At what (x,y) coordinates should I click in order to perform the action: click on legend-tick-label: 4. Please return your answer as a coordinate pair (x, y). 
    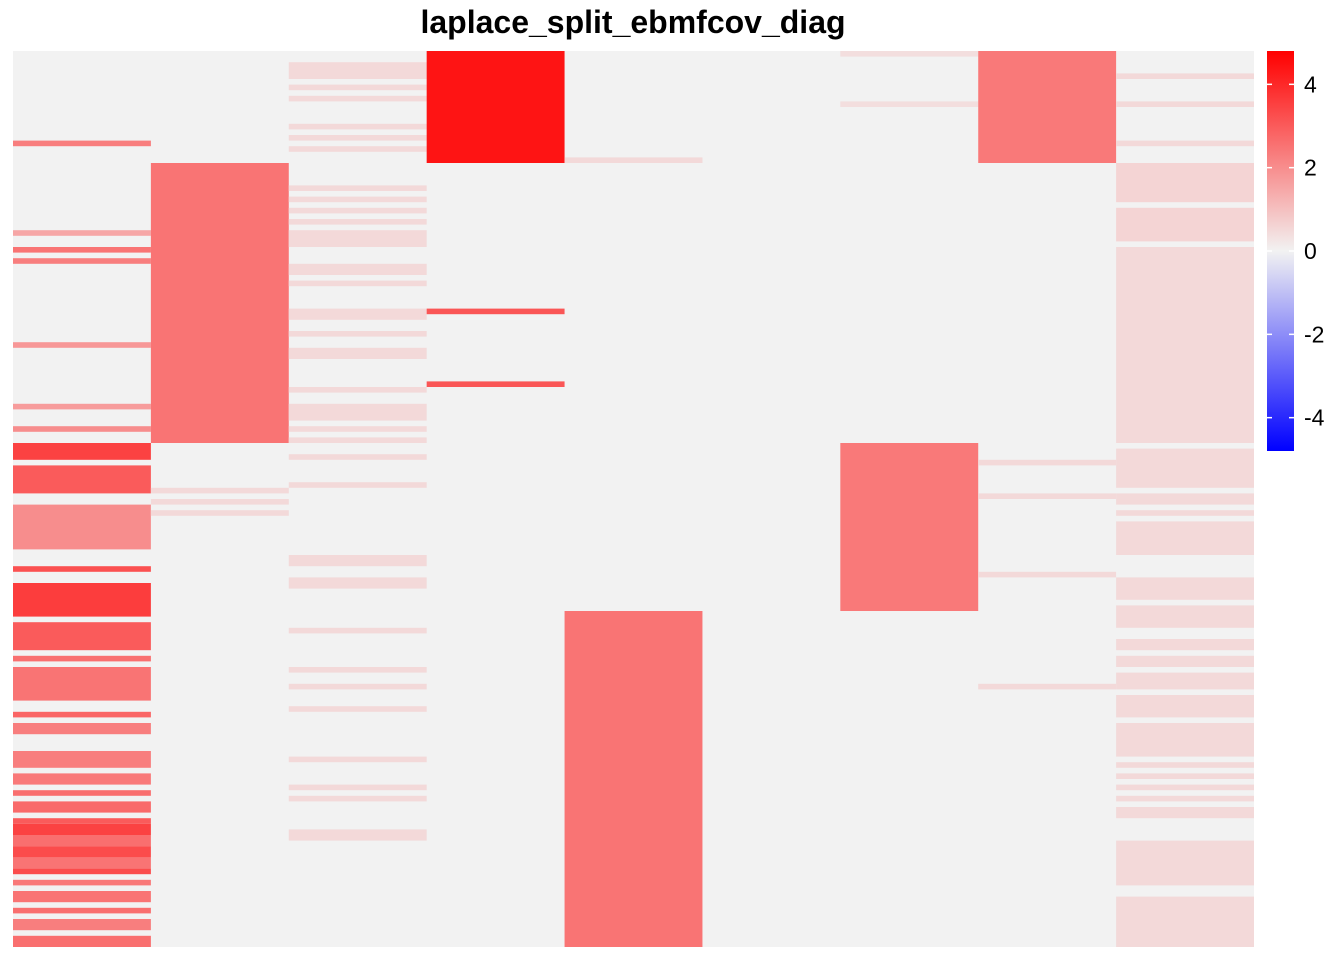
    Looking at the image, I should click on (1310, 84).